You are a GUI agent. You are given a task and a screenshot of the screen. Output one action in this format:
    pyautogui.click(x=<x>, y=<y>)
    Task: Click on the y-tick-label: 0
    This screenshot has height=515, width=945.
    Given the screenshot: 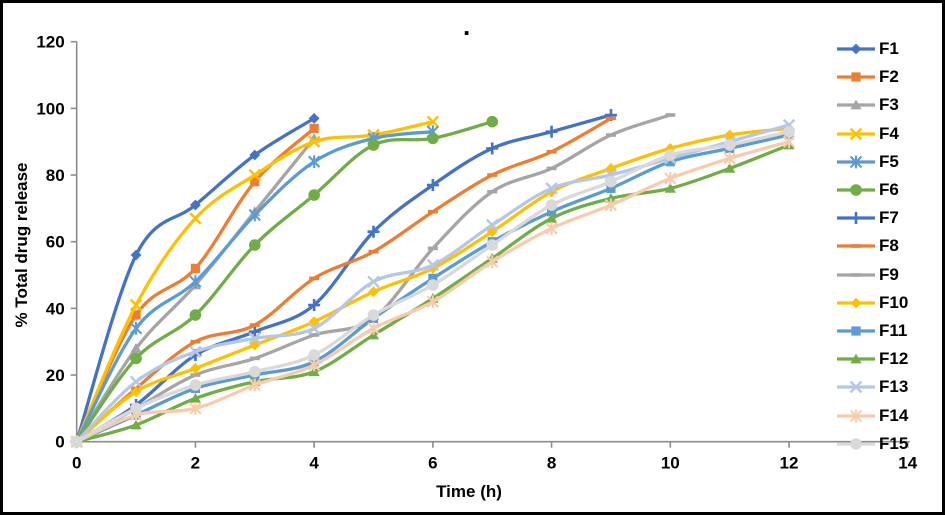 What is the action you would take?
    pyautogui.click(x=59, y=442)
    